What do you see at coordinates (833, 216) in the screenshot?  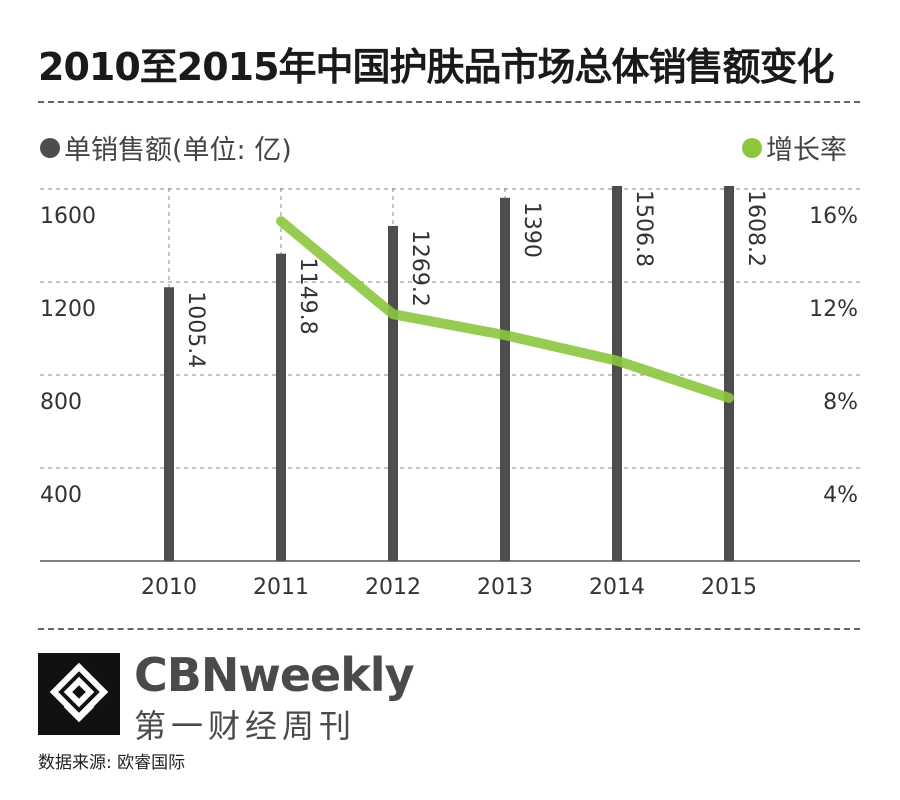 I see `right-tick-label: 16%` at bounding box center [833, 216].